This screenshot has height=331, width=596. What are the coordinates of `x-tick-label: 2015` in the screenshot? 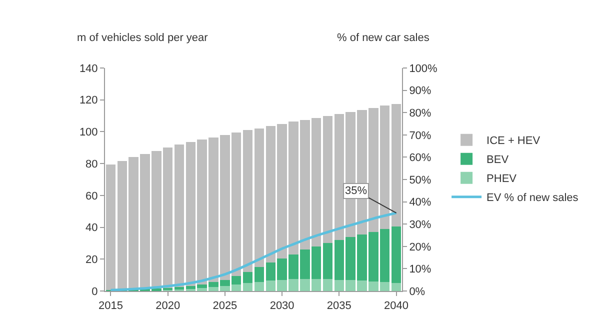 It's located at (110, 306).